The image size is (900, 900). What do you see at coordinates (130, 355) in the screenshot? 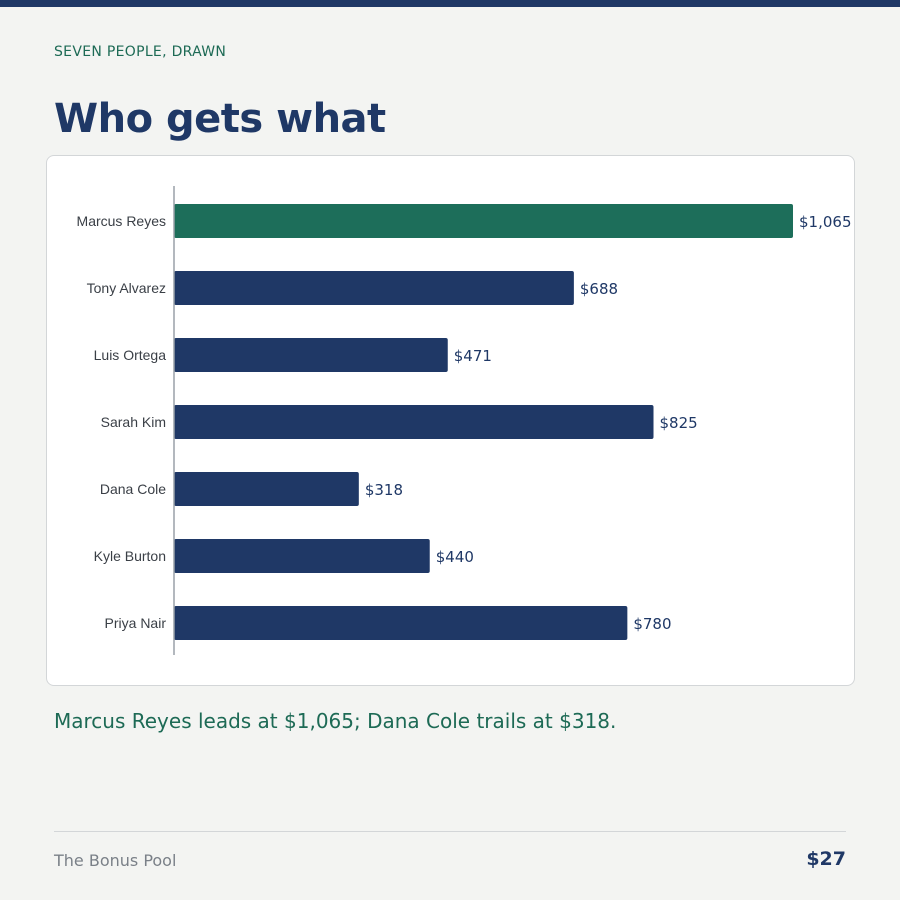
I see `category-label: Luis Ortega` at bounding box center [130, 355].